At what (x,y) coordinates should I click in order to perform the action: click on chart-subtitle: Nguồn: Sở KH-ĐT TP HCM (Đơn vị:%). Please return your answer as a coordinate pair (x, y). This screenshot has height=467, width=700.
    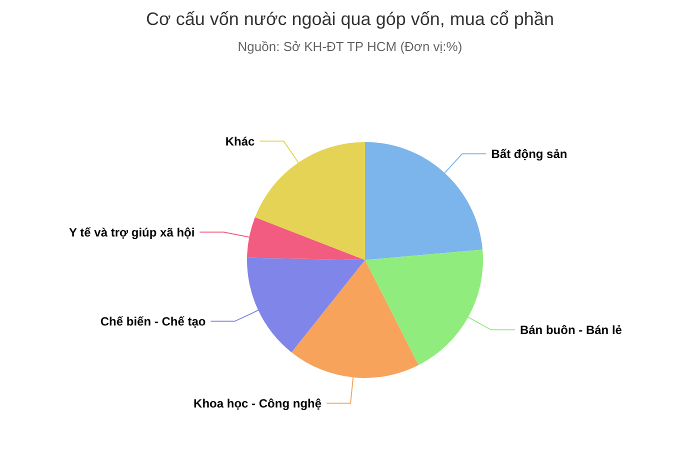
    Looking at the image, I should click on (350, 47).